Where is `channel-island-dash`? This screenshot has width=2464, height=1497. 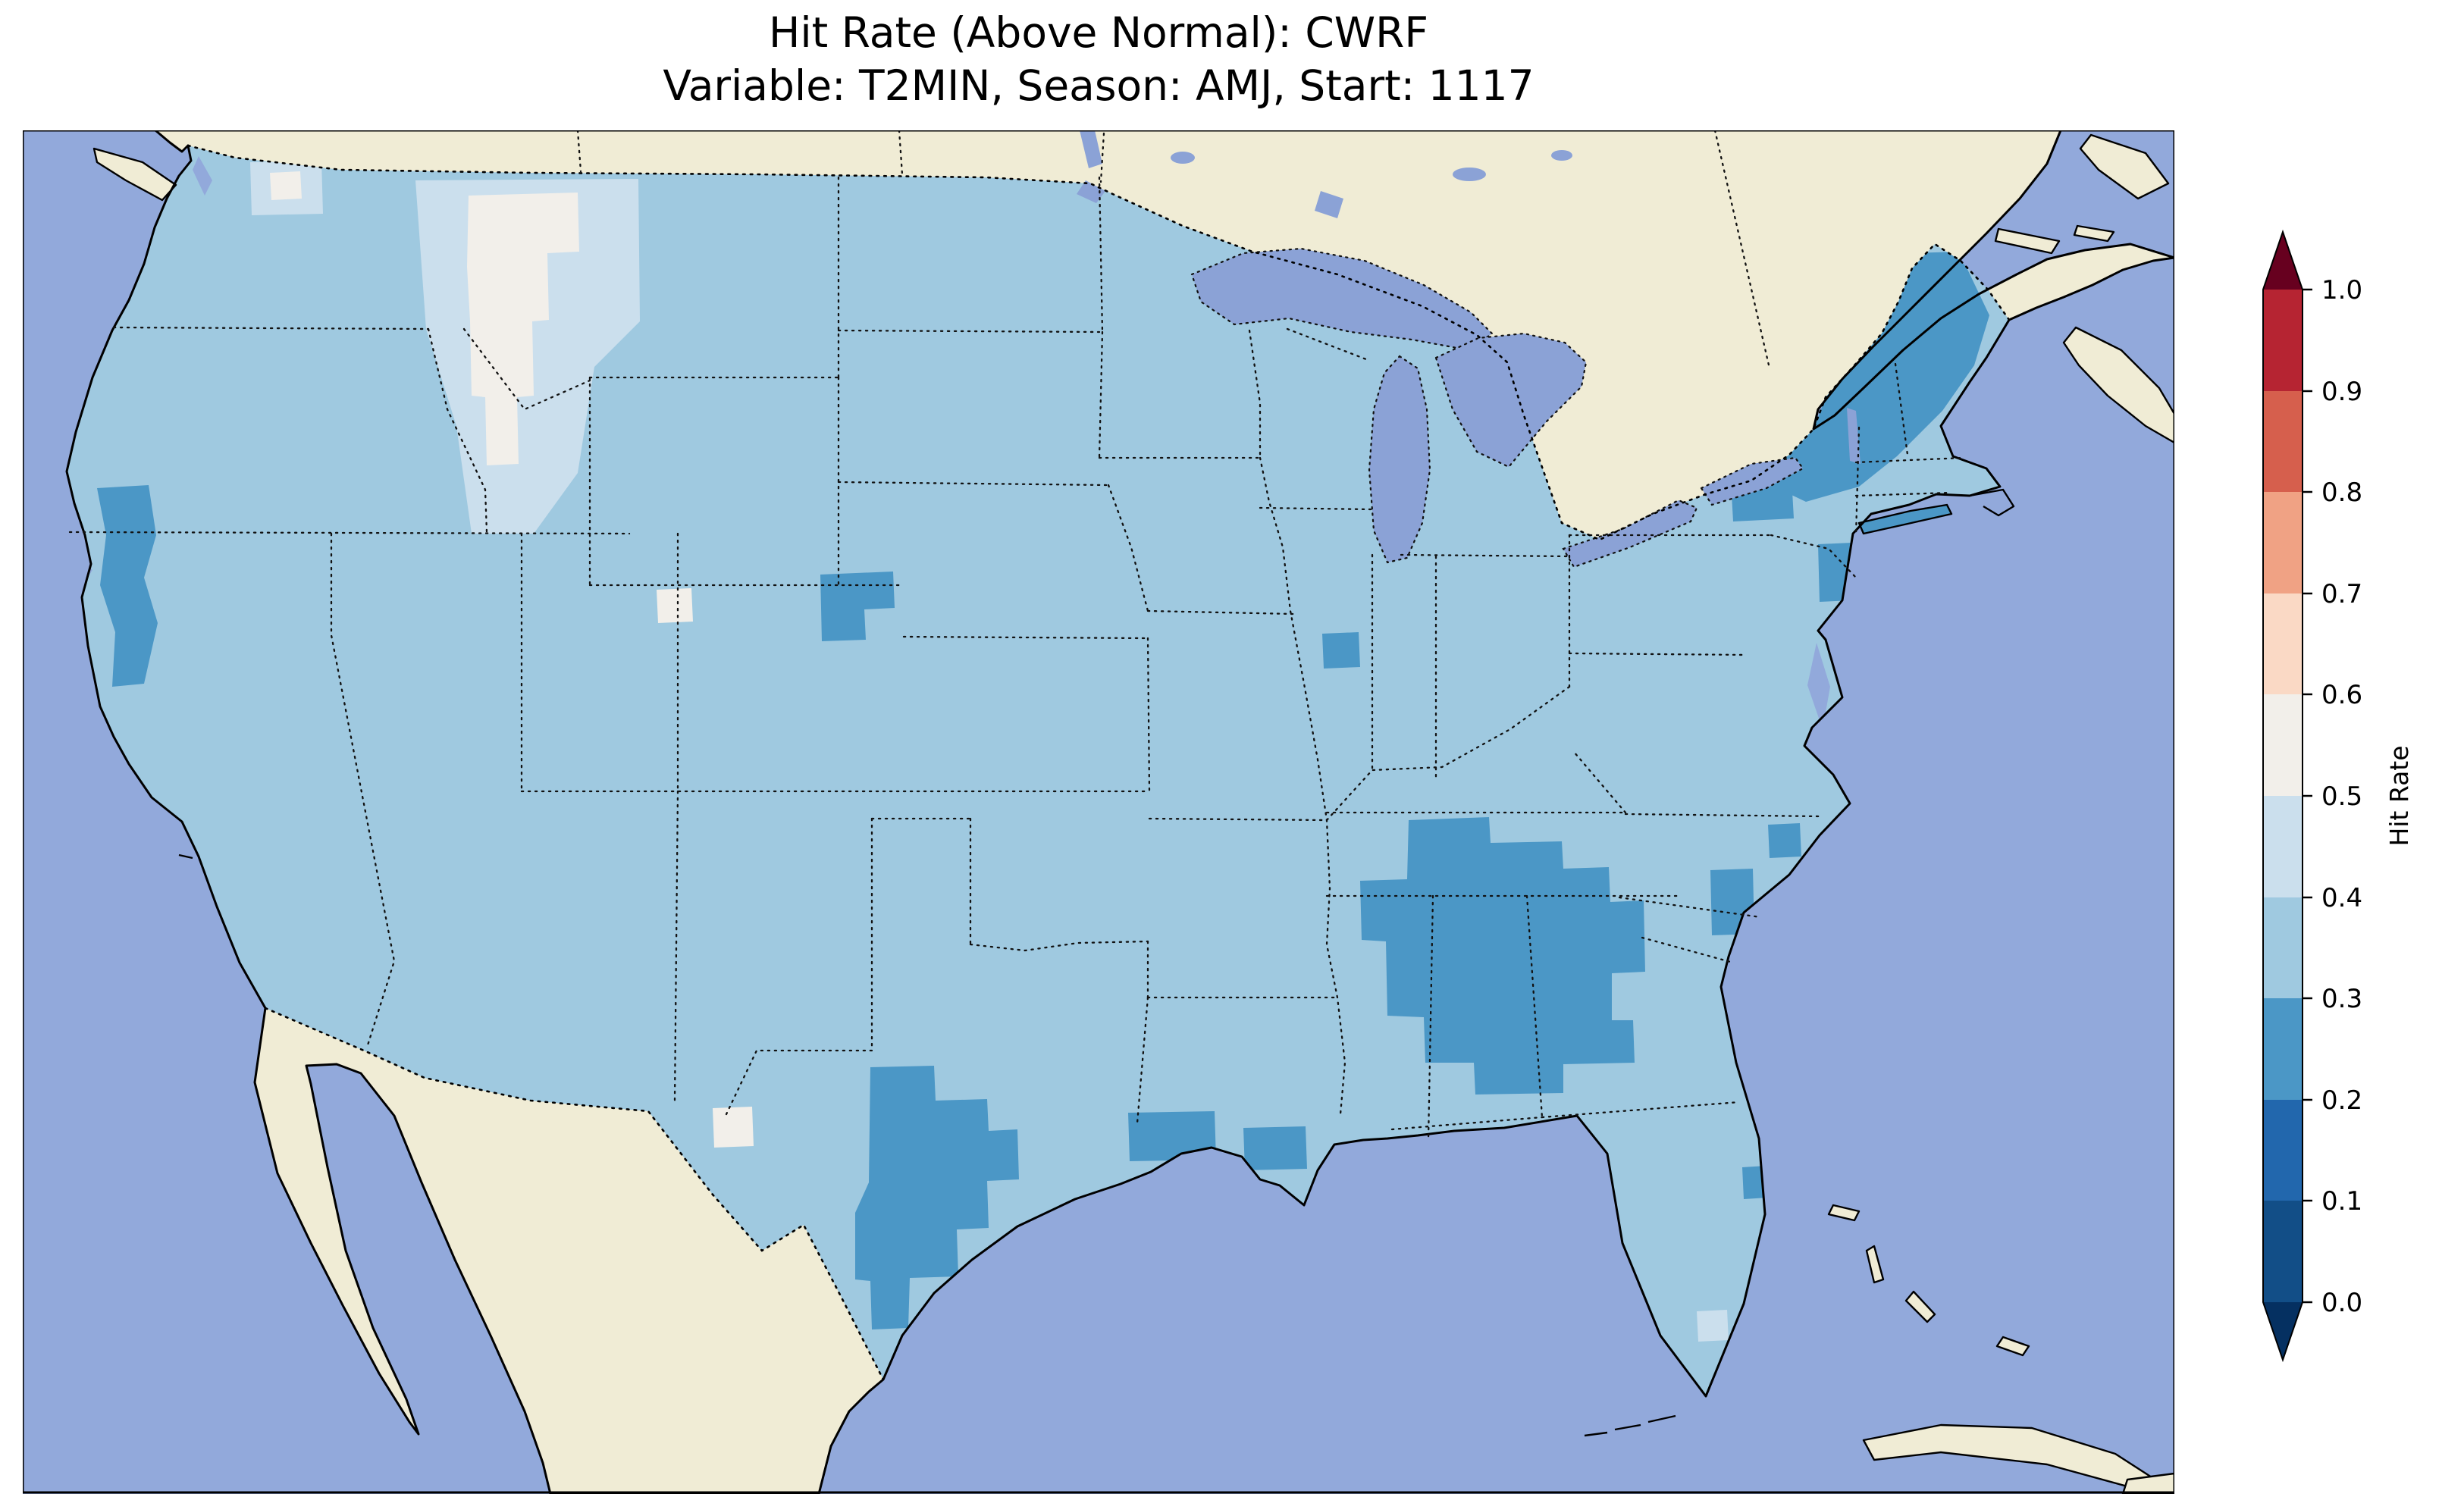 channel-island-dash is located at coordinates (186, 856).